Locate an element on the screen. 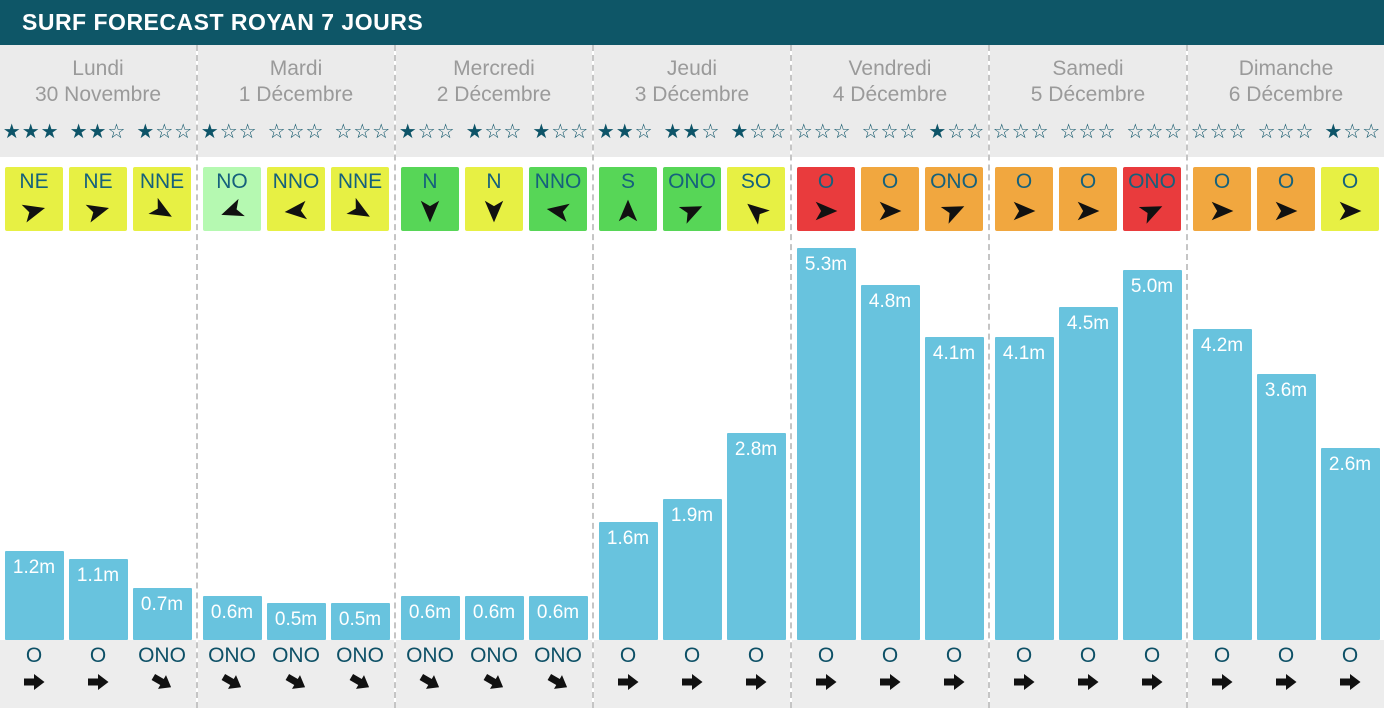  wave-height-label: 4.2m is located at coordinates (1222, 345).